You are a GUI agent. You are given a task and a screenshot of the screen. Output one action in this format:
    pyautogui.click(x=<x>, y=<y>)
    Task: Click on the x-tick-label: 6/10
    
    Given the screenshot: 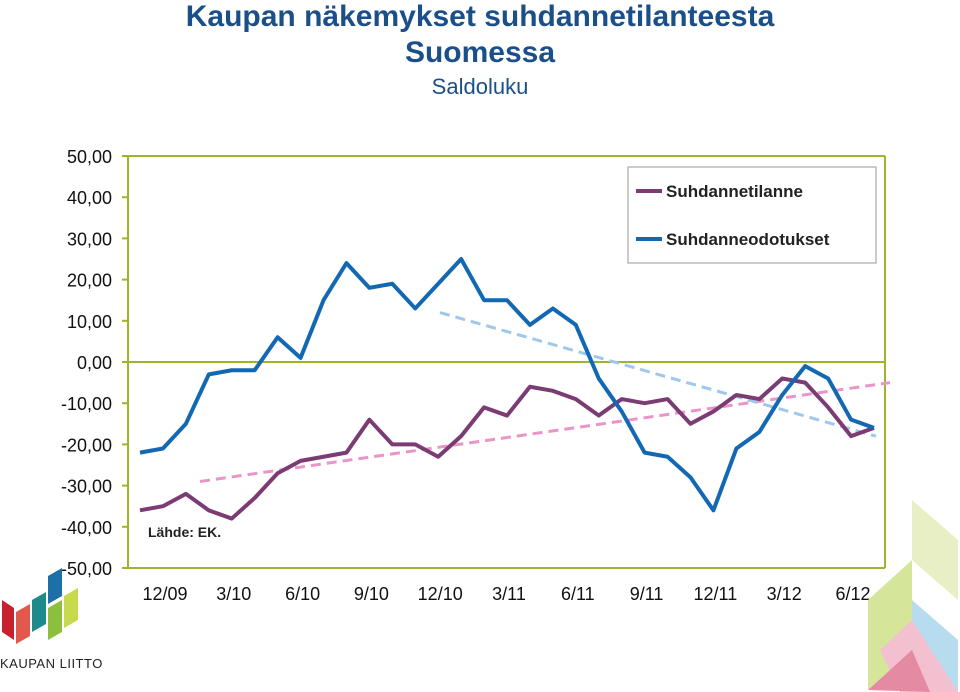 What is the action you would take?
    pyautogui.click(x=302, y=594)
    